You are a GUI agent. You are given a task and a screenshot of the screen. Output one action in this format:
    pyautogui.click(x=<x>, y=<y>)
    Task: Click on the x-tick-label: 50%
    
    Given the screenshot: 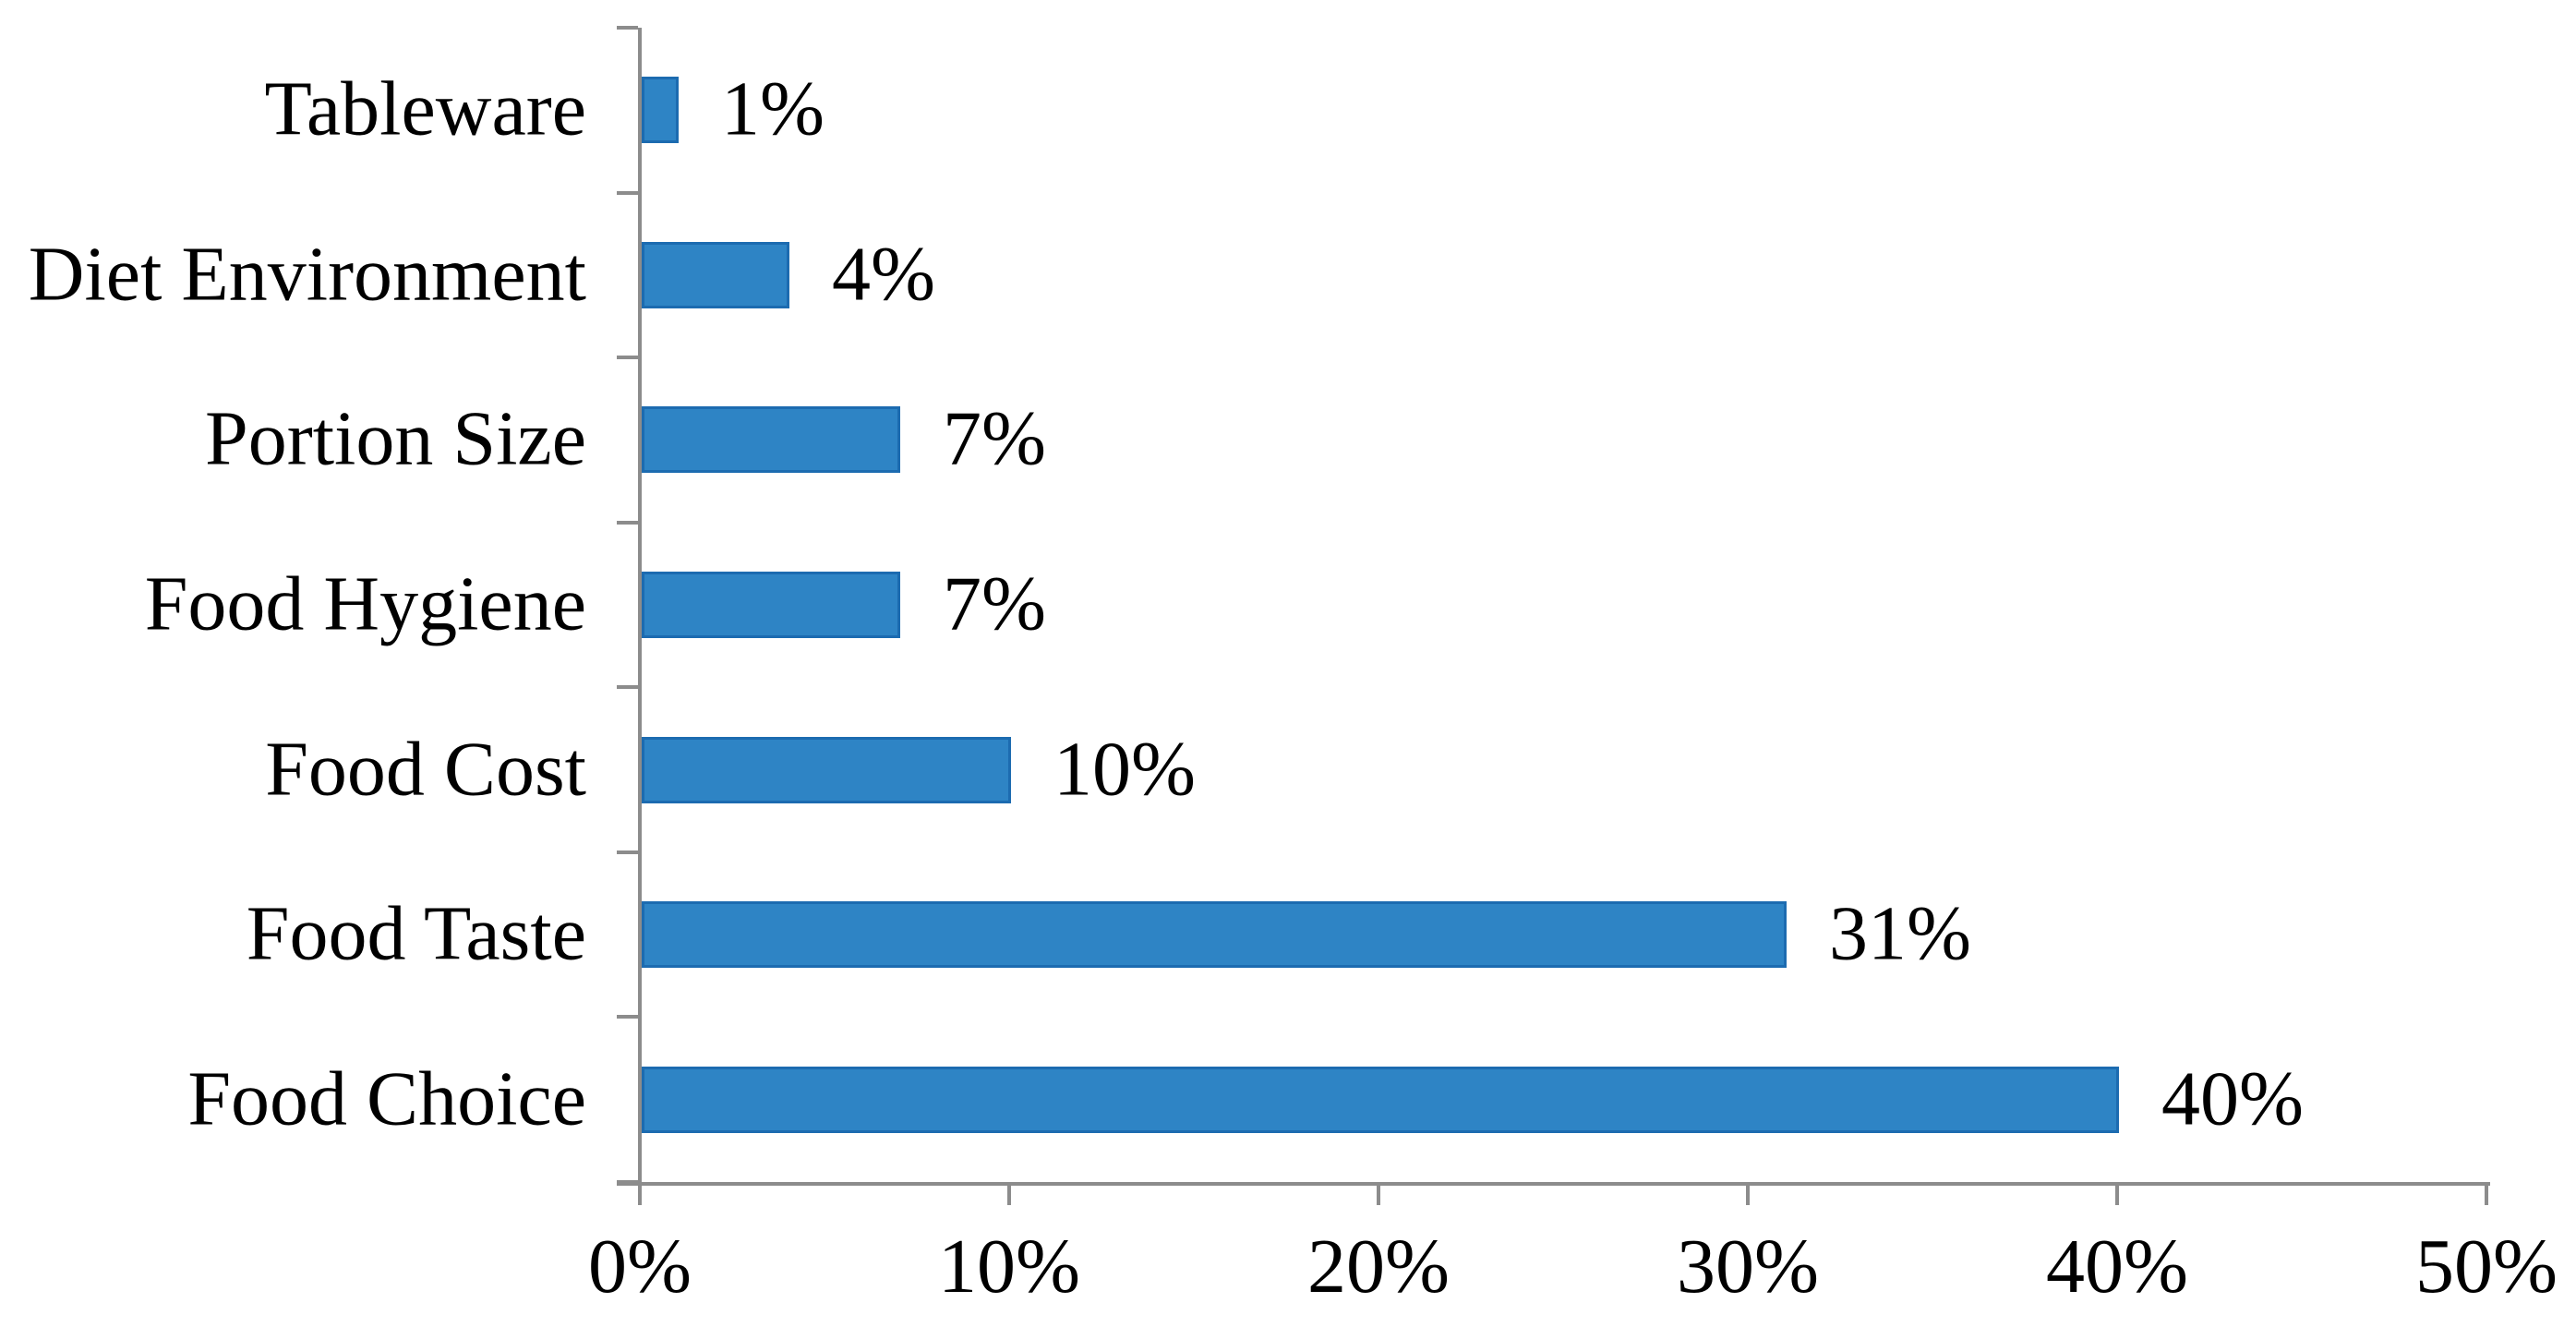 What is the action you would take?
    pyautogui.click(x=2486, y=1266)
    